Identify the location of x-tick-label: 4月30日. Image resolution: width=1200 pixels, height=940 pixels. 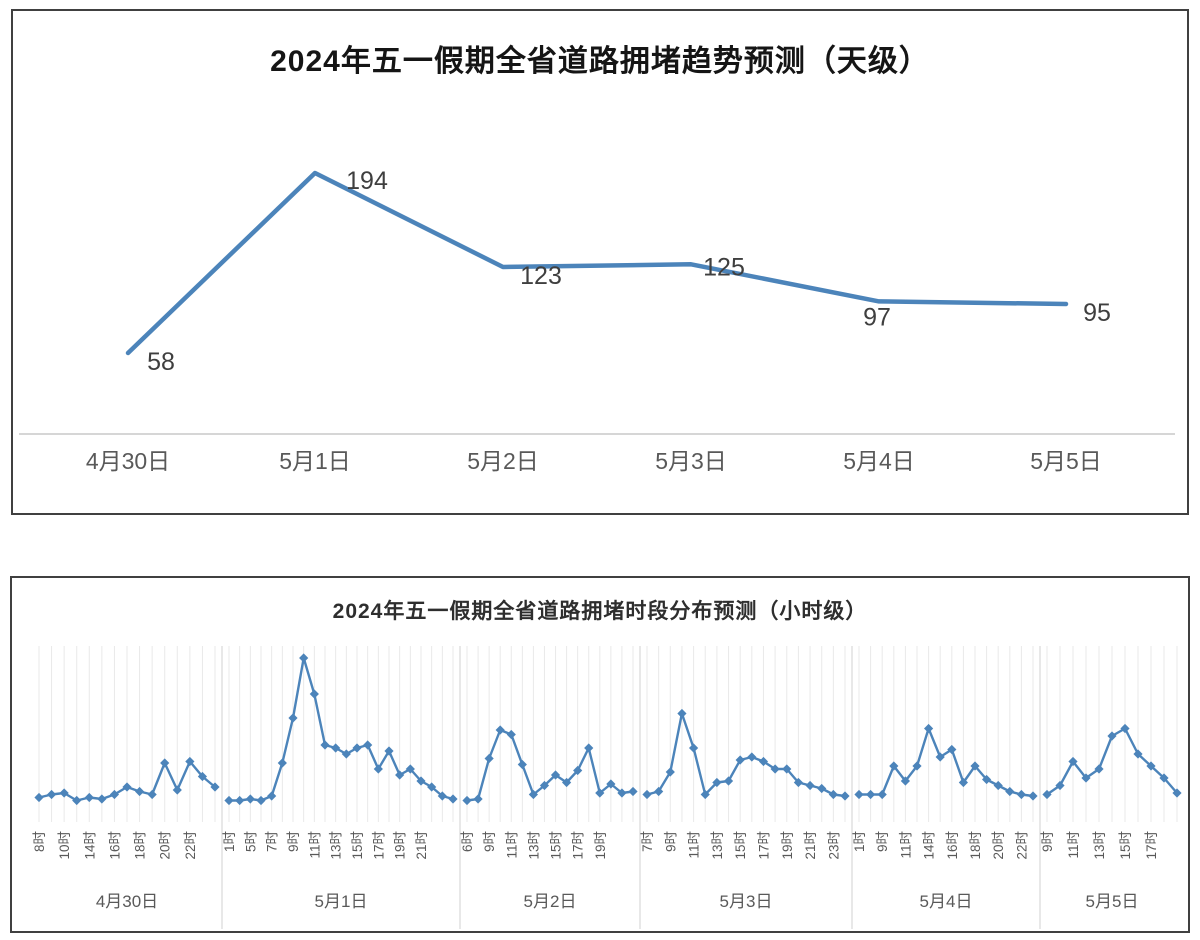
(128, 461).